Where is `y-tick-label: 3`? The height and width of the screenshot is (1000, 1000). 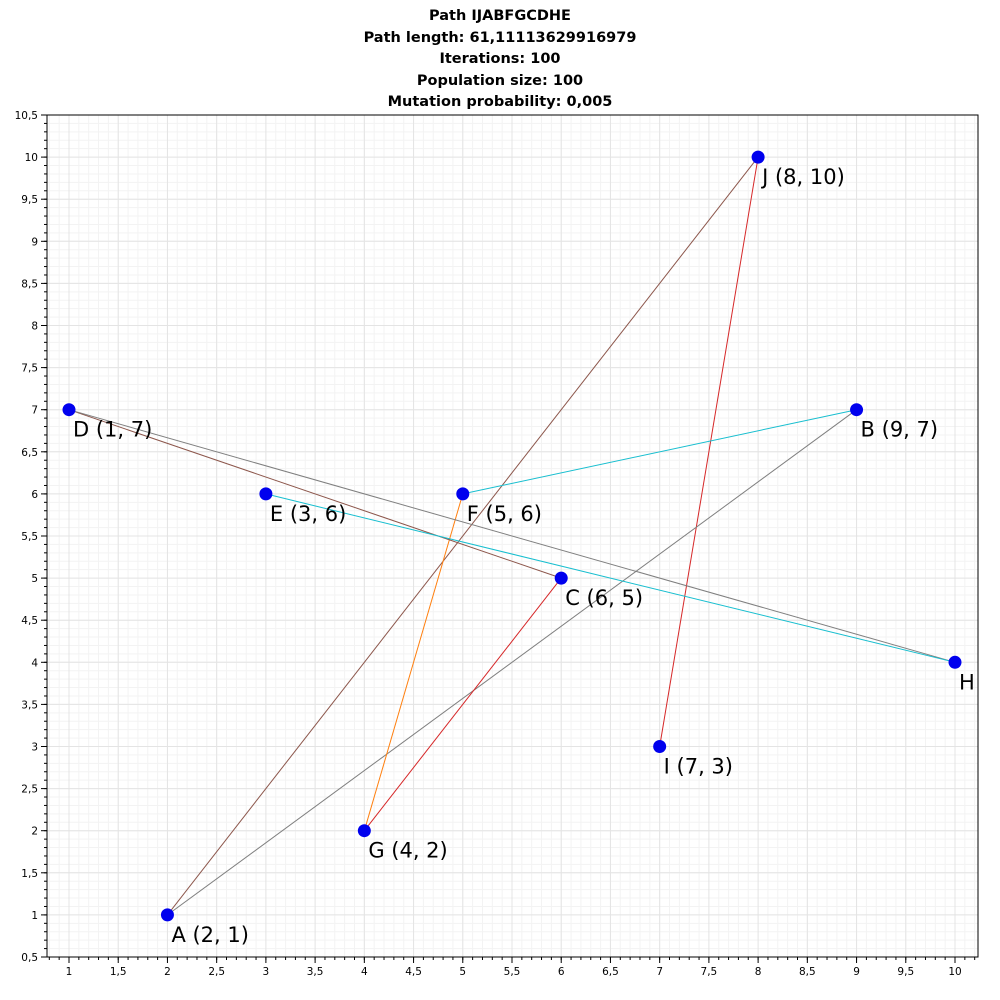
y-tick-label: 3 is located at coordinates (34, 748).